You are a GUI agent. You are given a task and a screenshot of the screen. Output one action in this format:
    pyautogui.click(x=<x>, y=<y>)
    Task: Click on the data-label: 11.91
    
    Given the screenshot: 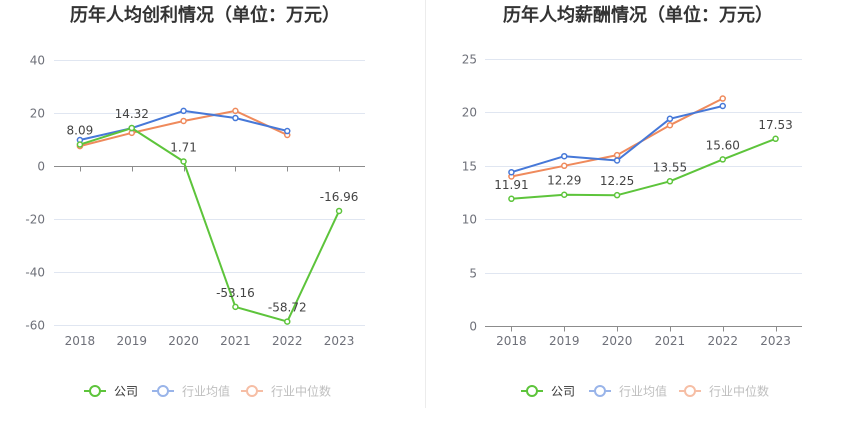 What is the action you would take?
    pyautogui.click(x=511, y=185)
    